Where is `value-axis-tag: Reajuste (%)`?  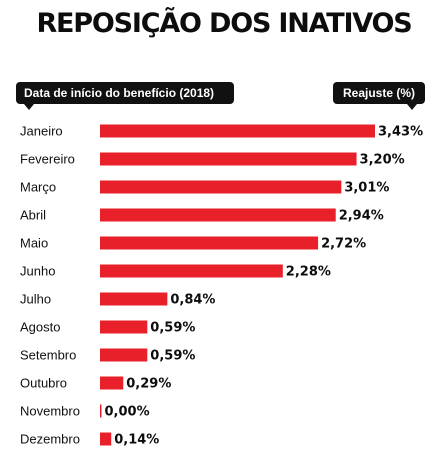
value-axis-tag: Reajuste (%) is located at coordinates (379, 96).